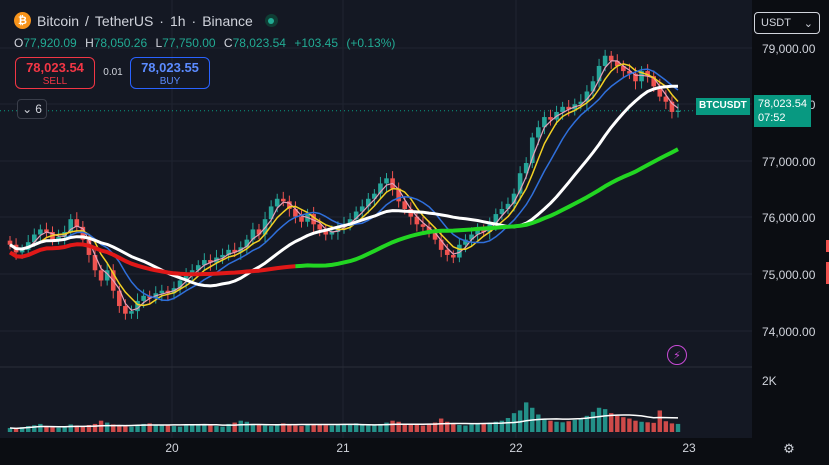  Describe the element at coordinates (808, 23) in the screenshot. I see `chevron-down-icon: ⌄` at that location.